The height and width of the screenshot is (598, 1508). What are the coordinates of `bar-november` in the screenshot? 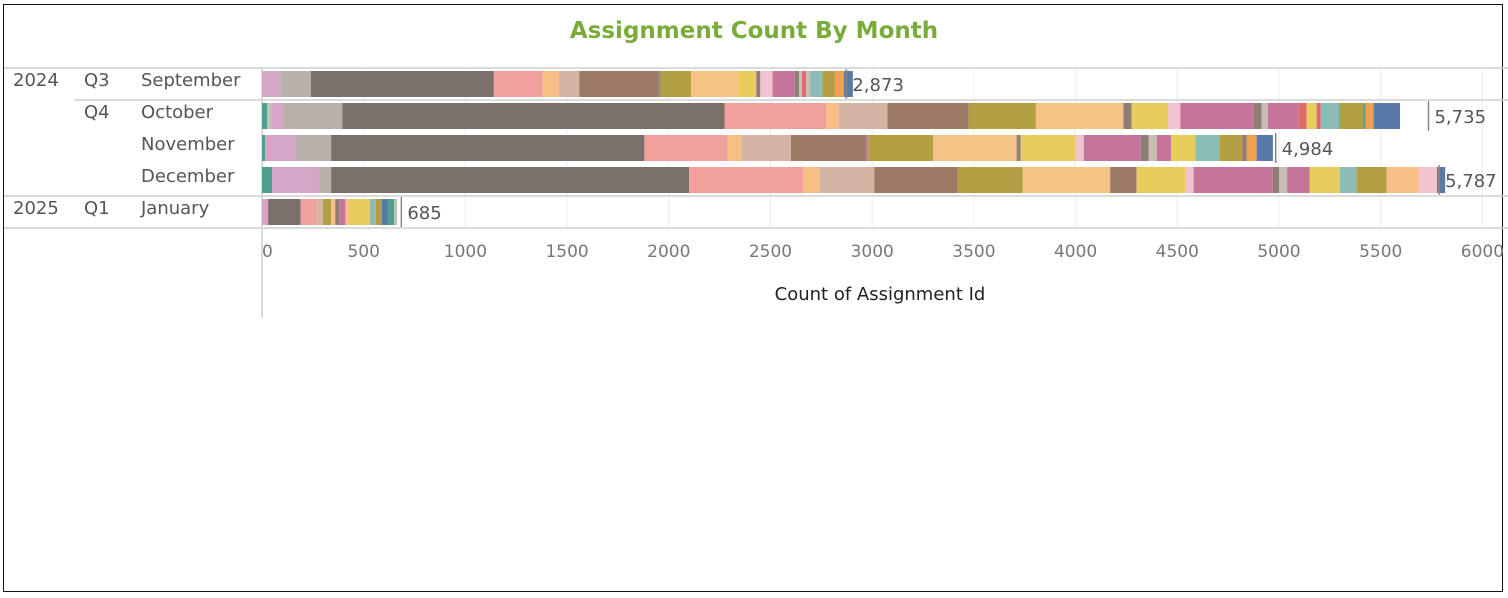 It's located at (767, 148).